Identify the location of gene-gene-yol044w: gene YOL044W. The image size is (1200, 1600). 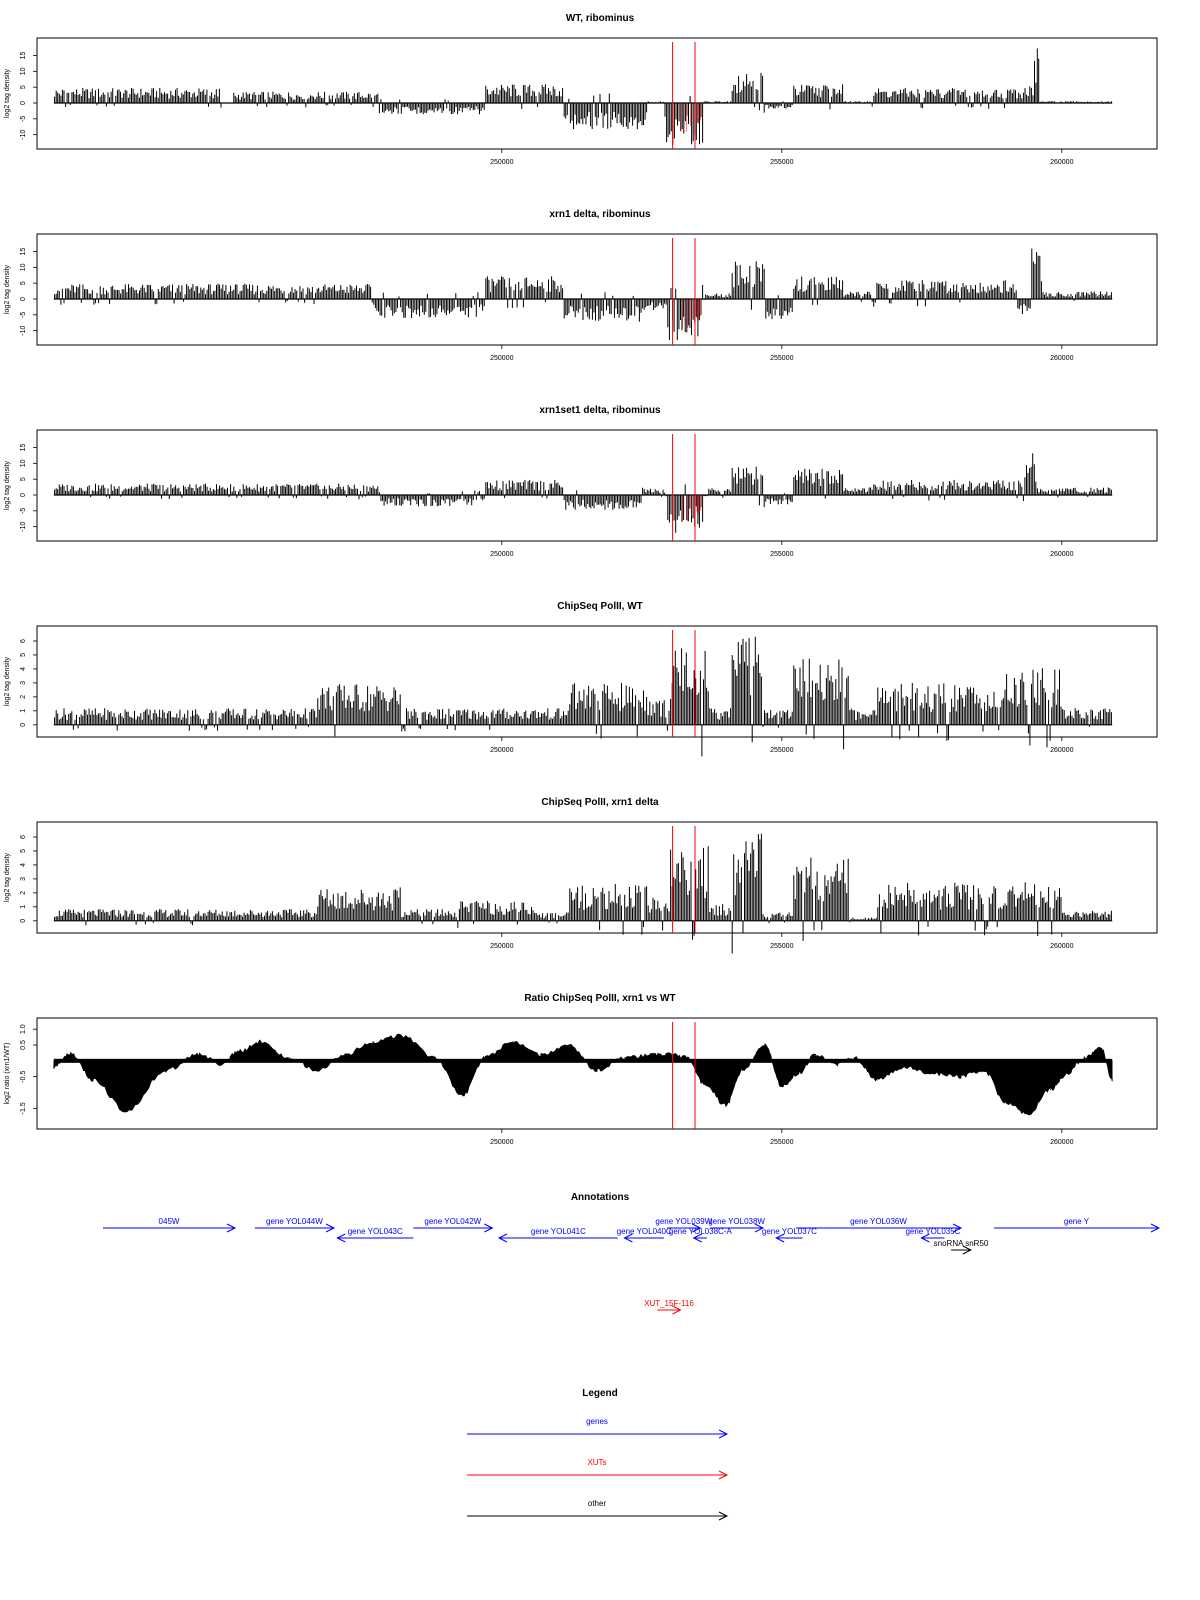
(295, 1225).